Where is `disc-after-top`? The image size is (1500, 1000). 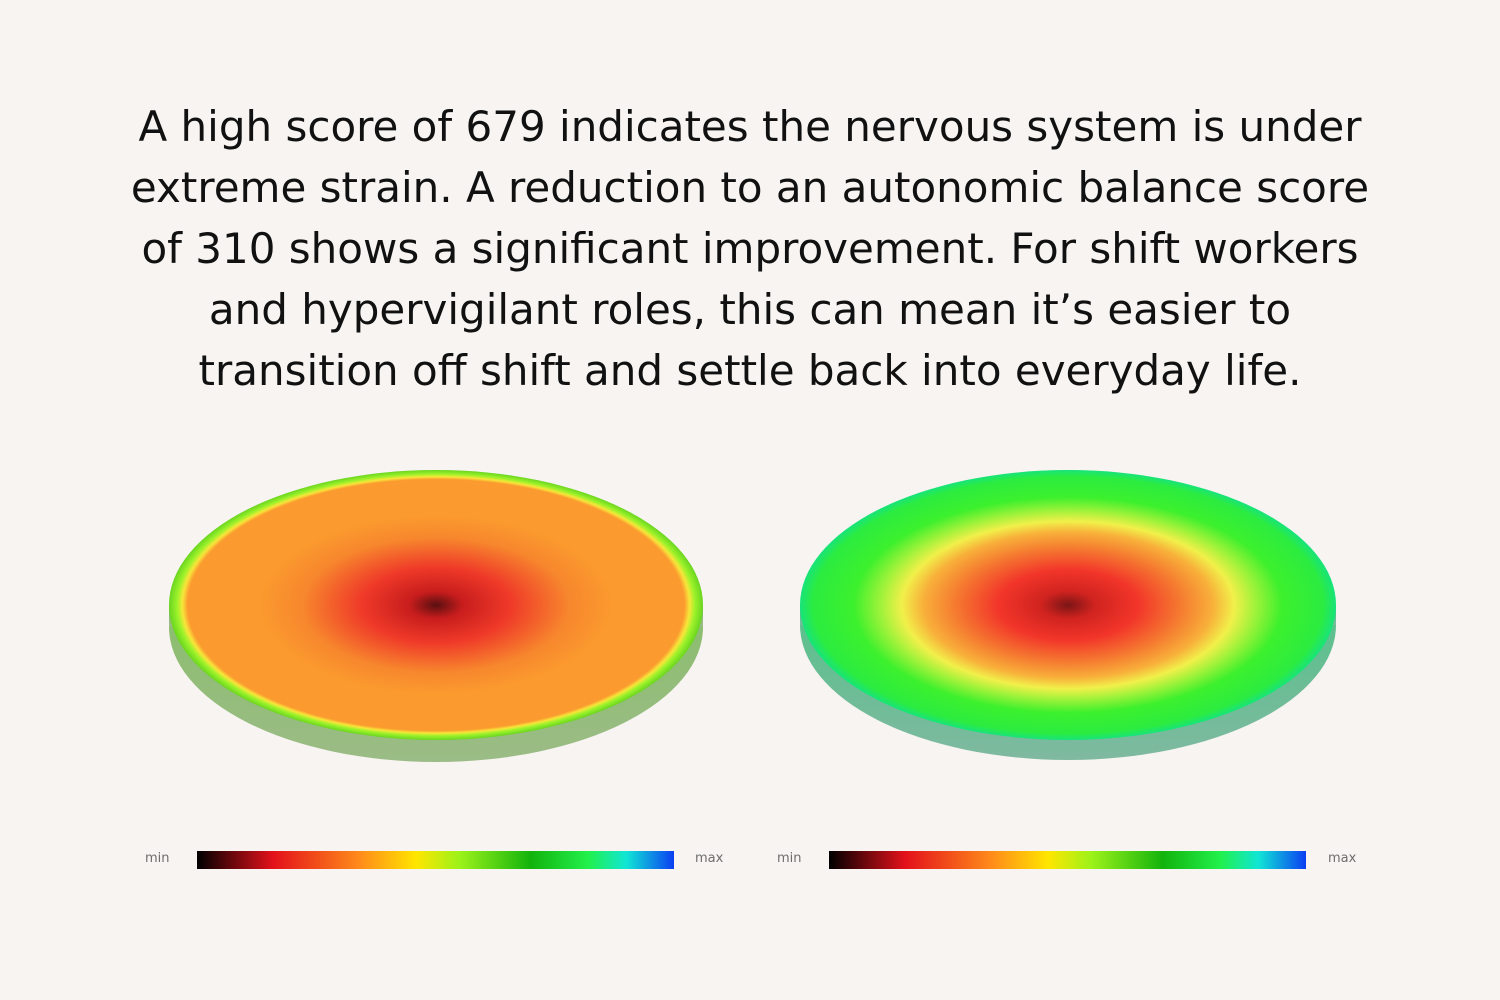 disc-after-top is located at coordinates (1068, 605).